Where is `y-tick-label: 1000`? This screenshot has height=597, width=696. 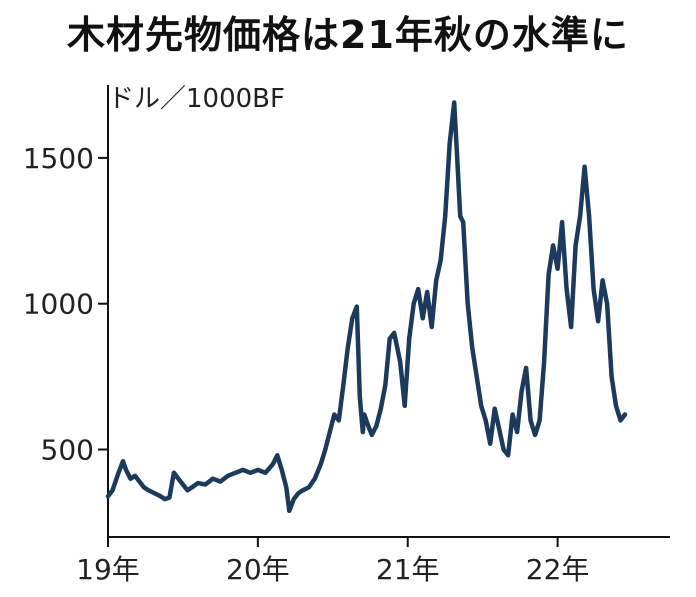 y-tick-label: 1000 is located at coordinates (58, 304).